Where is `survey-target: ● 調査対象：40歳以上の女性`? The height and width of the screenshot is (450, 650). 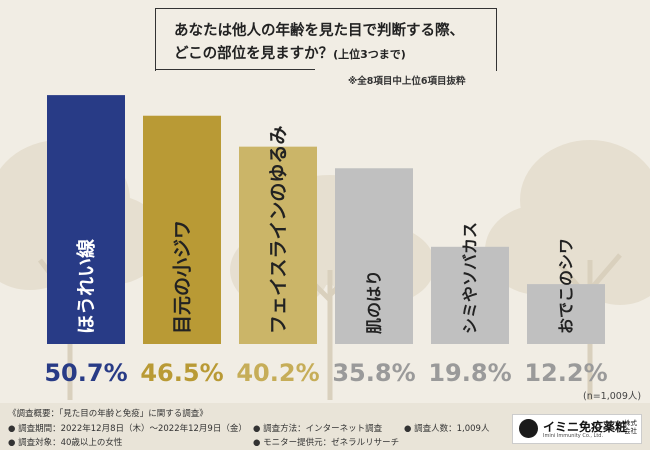 survey-target: ● 調査対象：40歳以上の女性 is located at coordinates (65, 443).